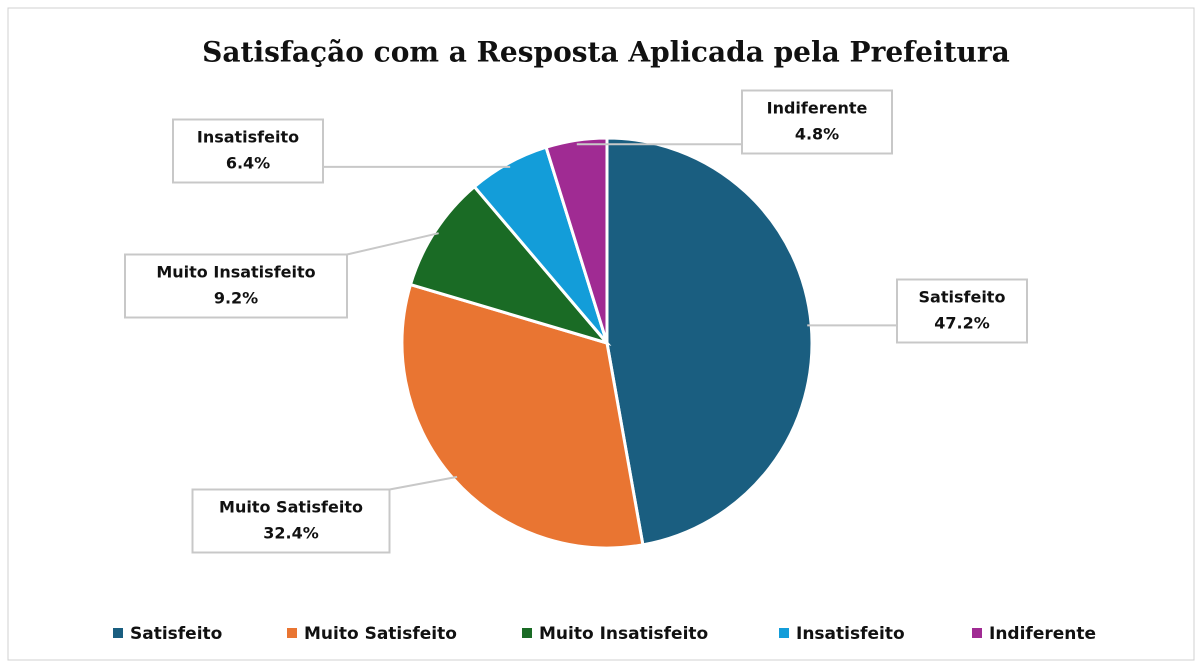 The image size is (1203, 666). What do you see at coordinates (817, 108) in the screenshot?
I see `label-name: Indiferente` at bounding box center [817, 108].